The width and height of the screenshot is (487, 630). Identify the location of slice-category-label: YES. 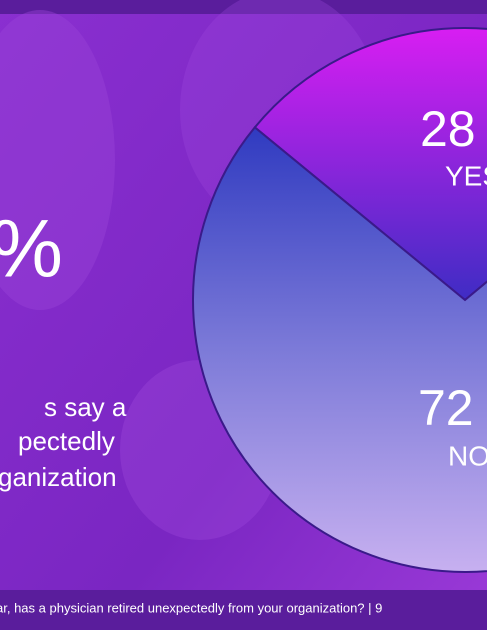
(466, 175).